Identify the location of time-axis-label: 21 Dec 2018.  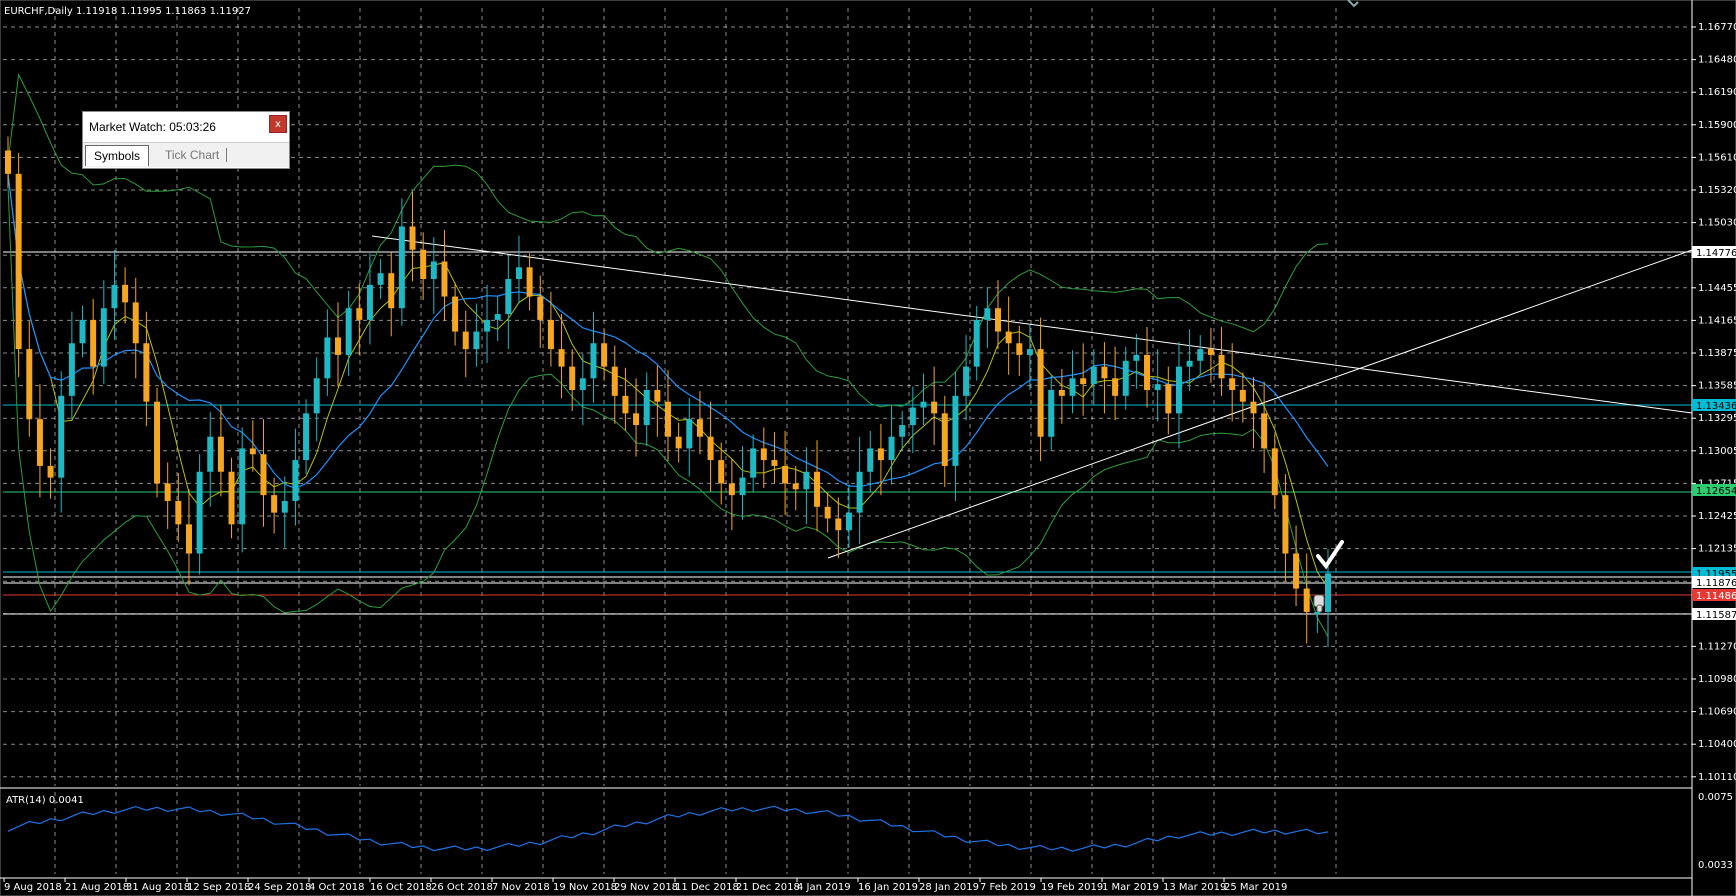
(768, 887).